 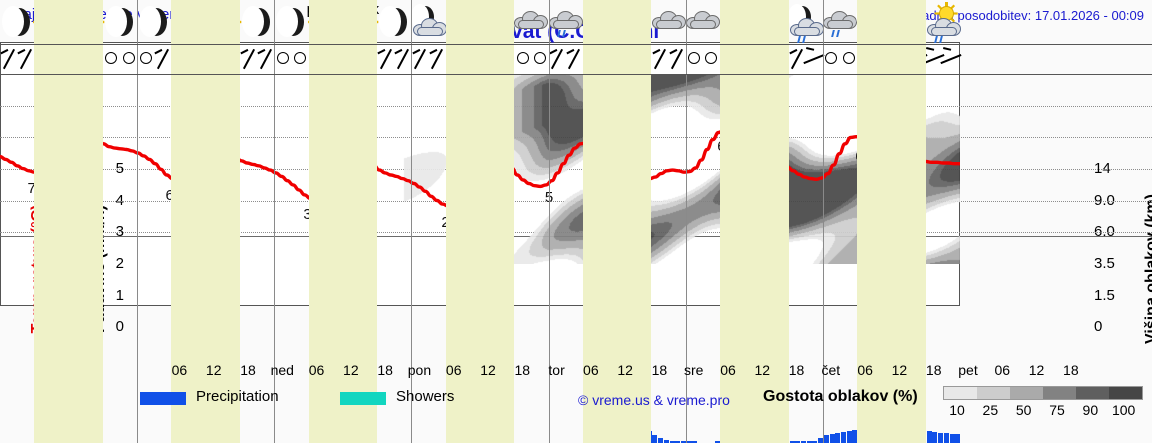 I want to click on precipitation-legend-swatch, so click(x=163, y=398).